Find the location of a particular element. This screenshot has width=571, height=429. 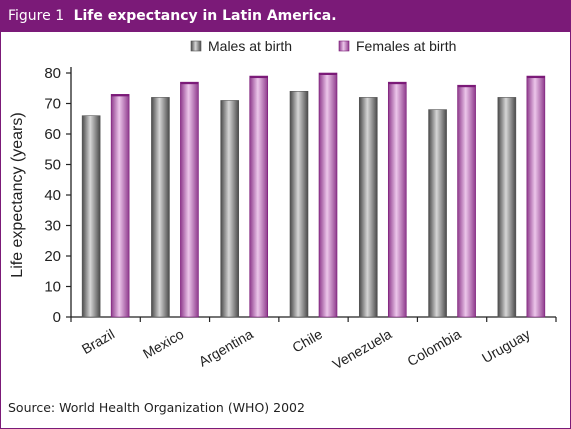

bar-males-venezuela is located at coordinates (368, 207).